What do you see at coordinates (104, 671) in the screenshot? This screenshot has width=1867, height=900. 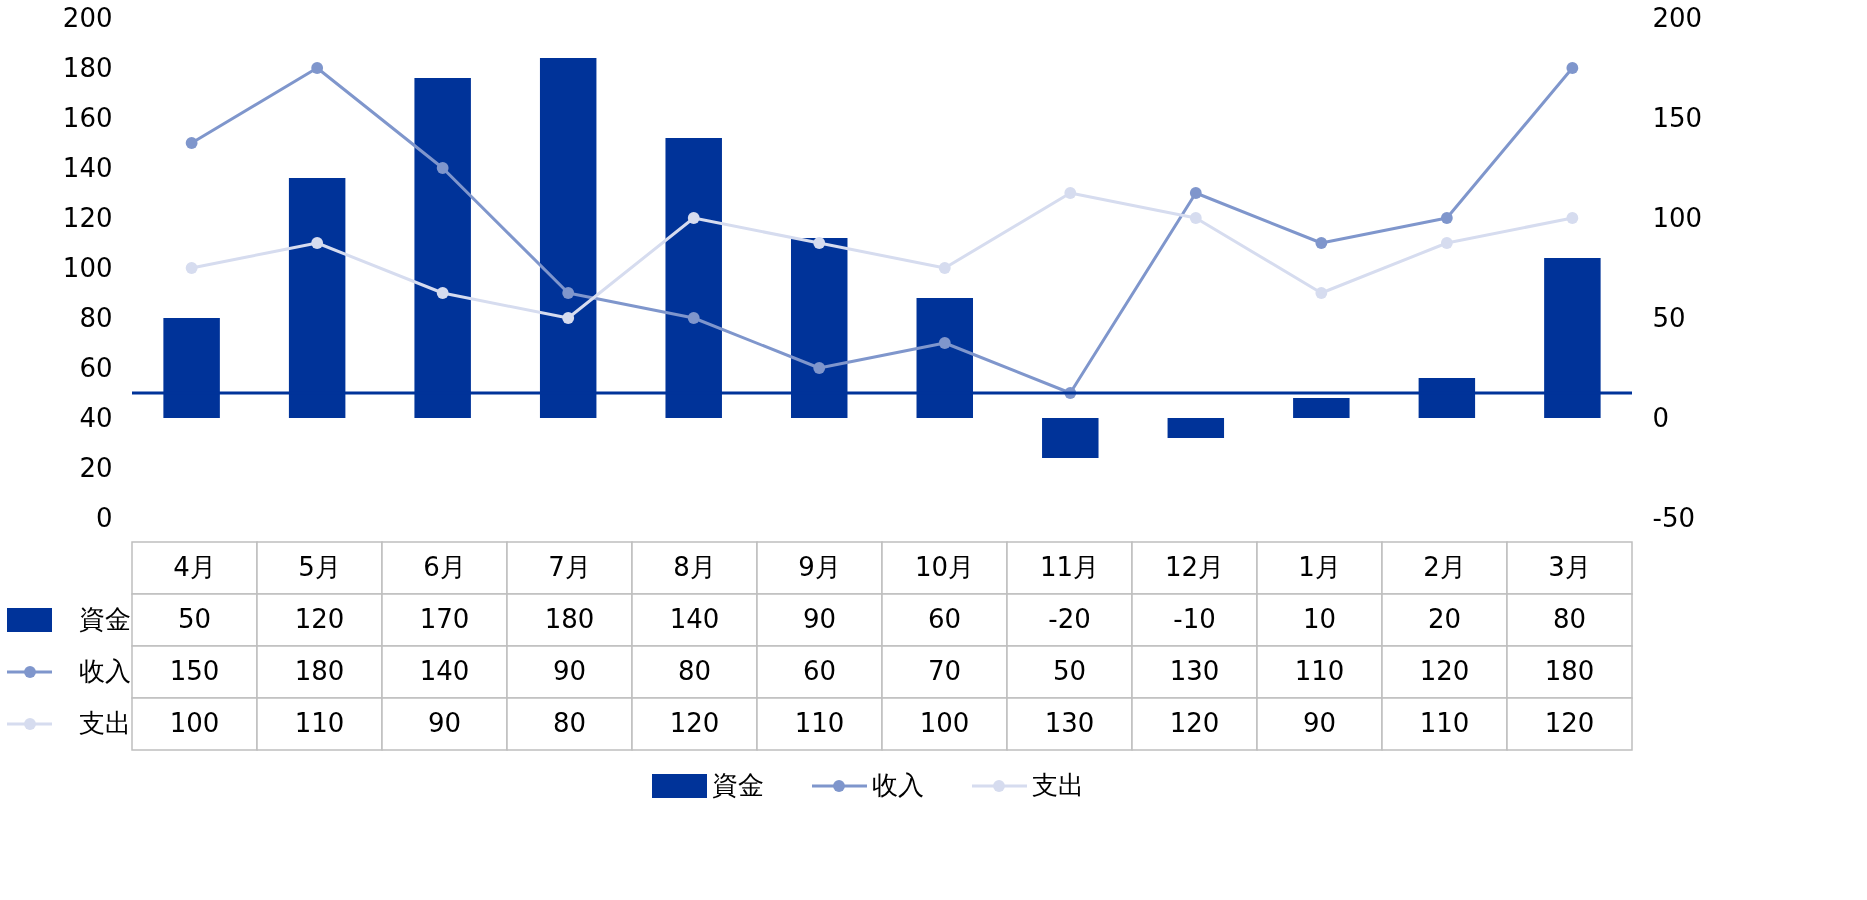 I see `legend-label: 收入` at bounding box center [104, 671].